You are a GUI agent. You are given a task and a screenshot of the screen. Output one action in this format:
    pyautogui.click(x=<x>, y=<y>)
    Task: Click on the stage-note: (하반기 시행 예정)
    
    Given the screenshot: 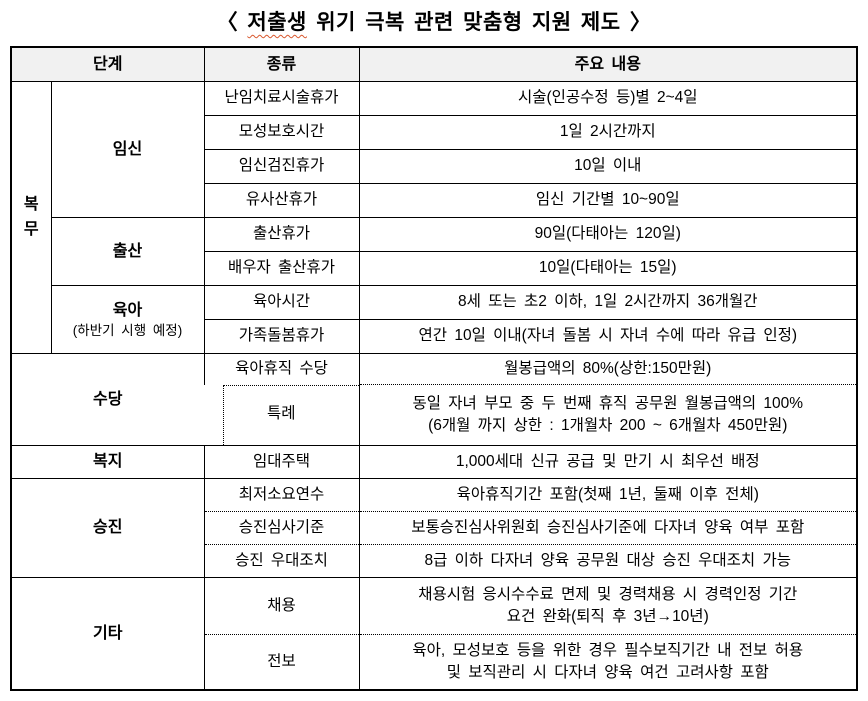 What is the action you would take?
    pyautogui.click(x=127, y=331)
    